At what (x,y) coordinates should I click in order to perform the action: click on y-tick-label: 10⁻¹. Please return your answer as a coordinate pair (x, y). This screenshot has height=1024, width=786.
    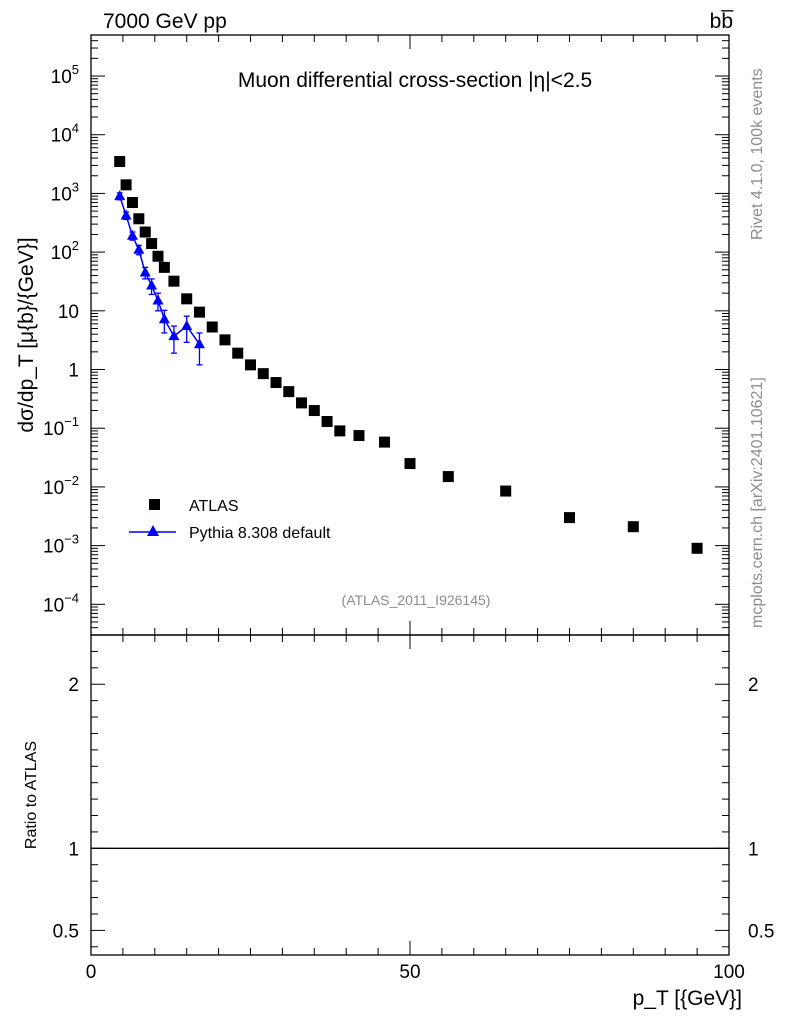
    Looking at the image, I should click on (61, 427).